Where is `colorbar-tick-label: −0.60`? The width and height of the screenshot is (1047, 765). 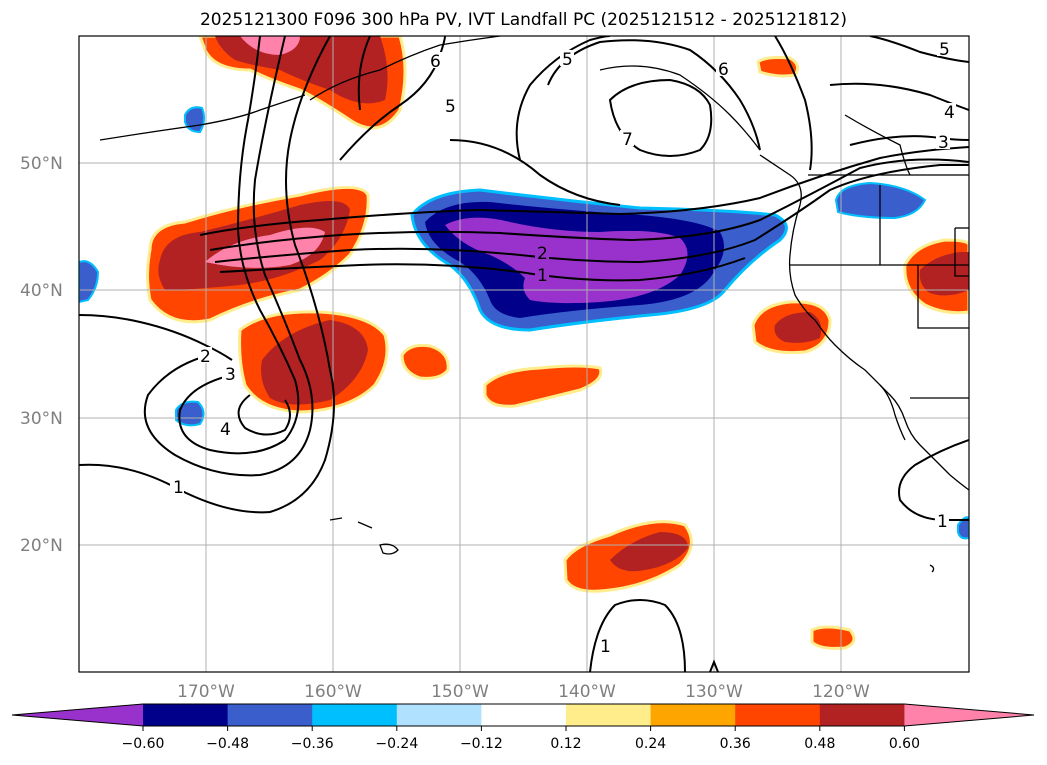
colorbar-tick-label: −0.60 is located at coordinates (143, 744).